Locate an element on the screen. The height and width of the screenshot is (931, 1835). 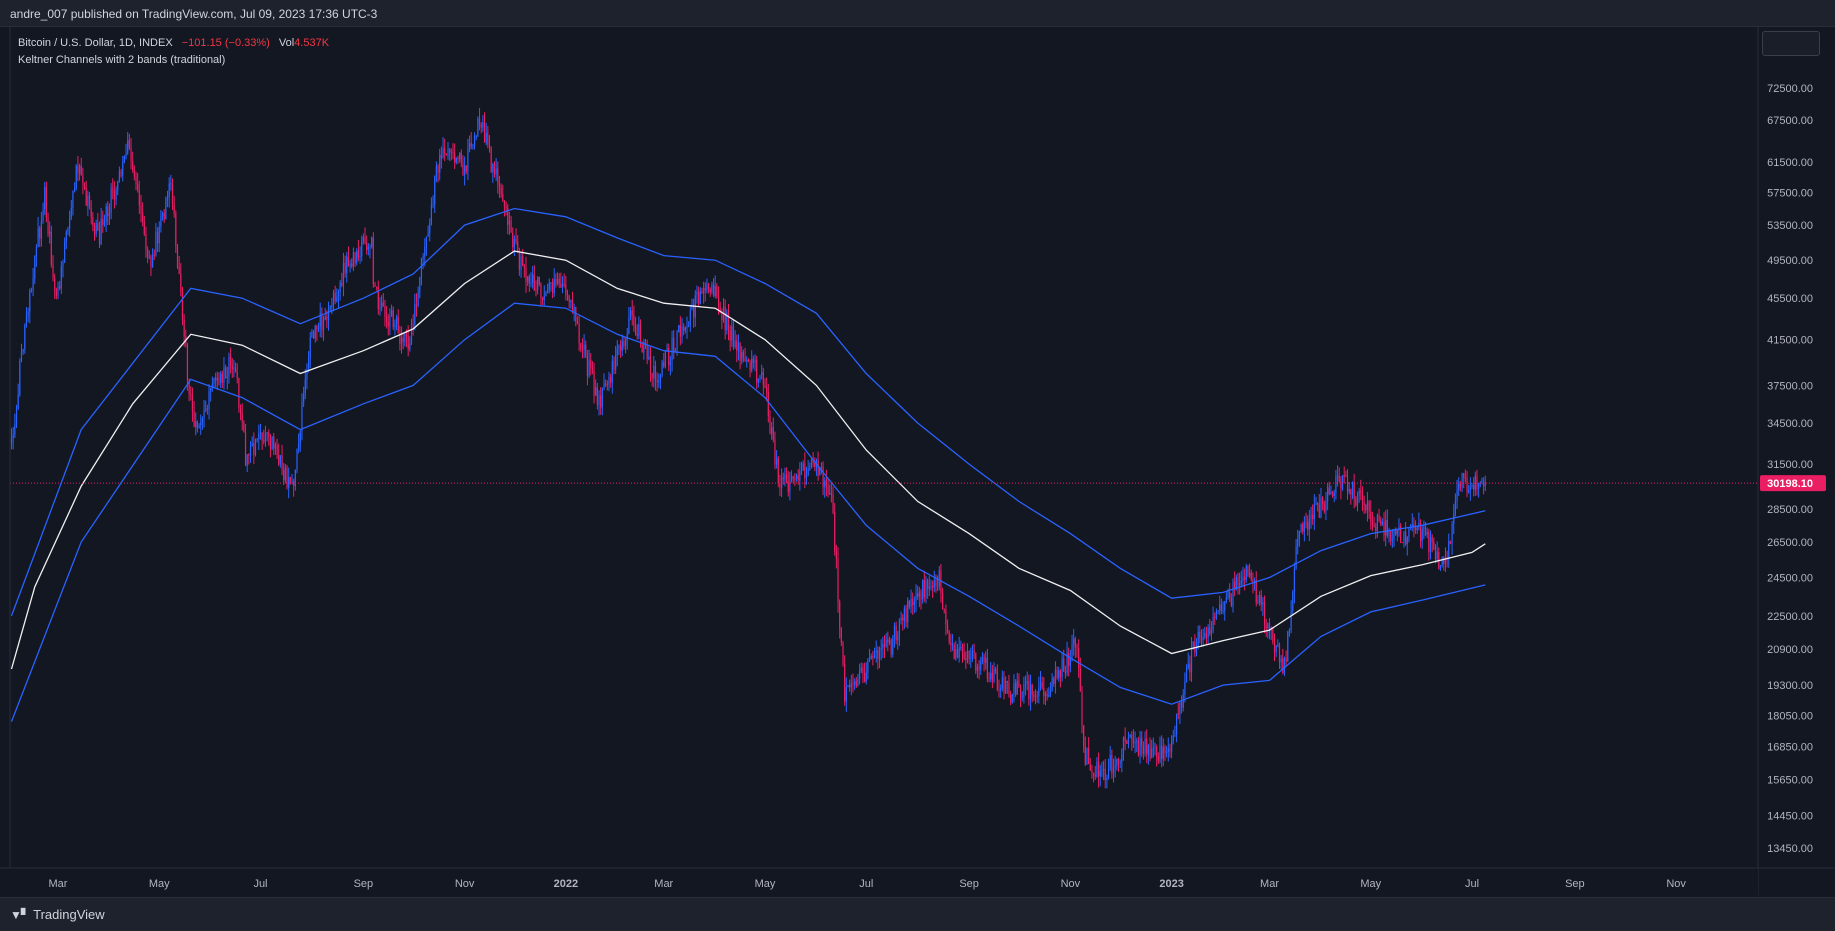
symbol-label: Bitcoin / U.S. Dollar, 1D, INDEX is located at coordinates (95, 43).